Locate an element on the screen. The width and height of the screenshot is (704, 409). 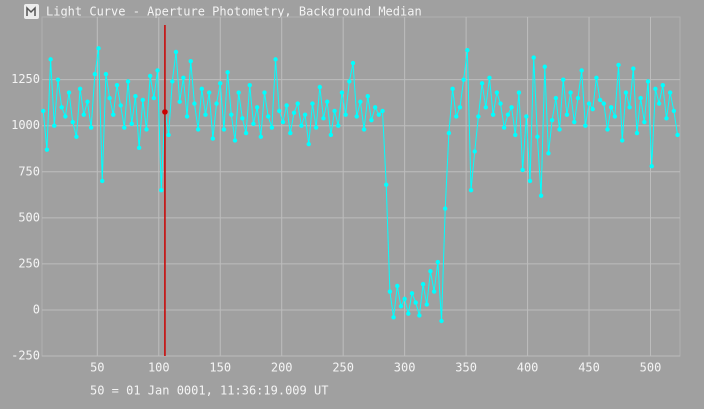
x-tick-label: 450 is located at coordinates (589, 368).